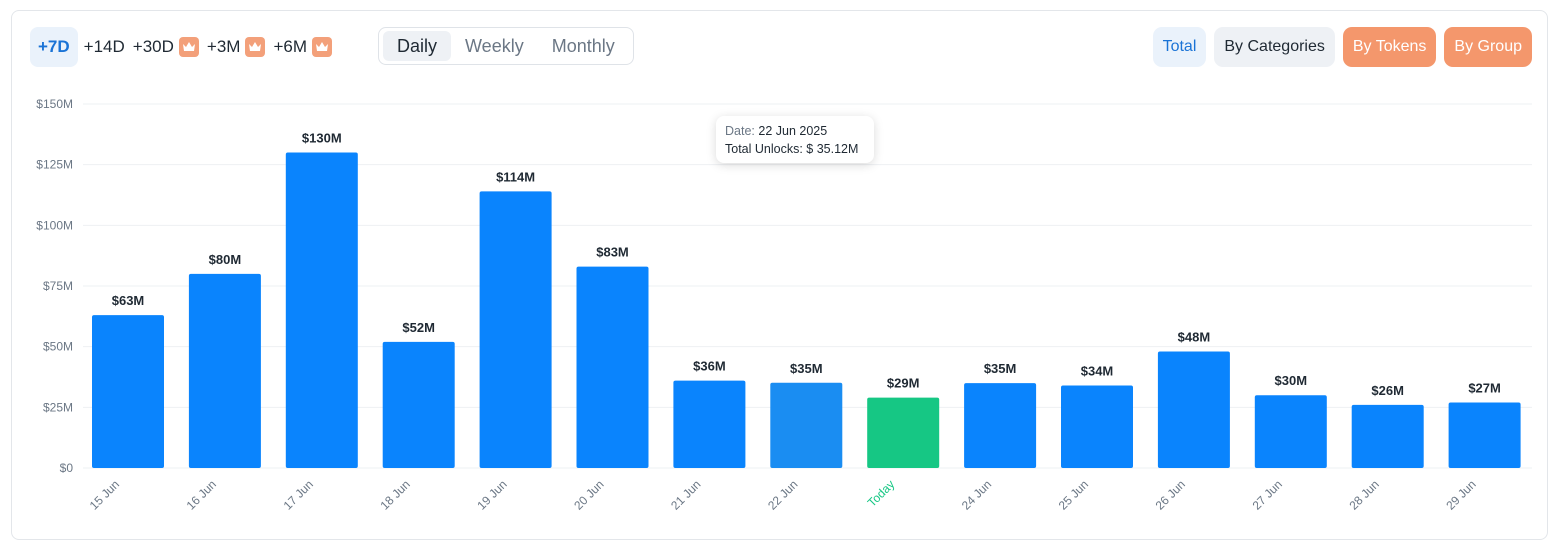  Describe the element at coordinates (588, 494) in the screenshot. I see `x-tick-label: 20 Jun` at that location.